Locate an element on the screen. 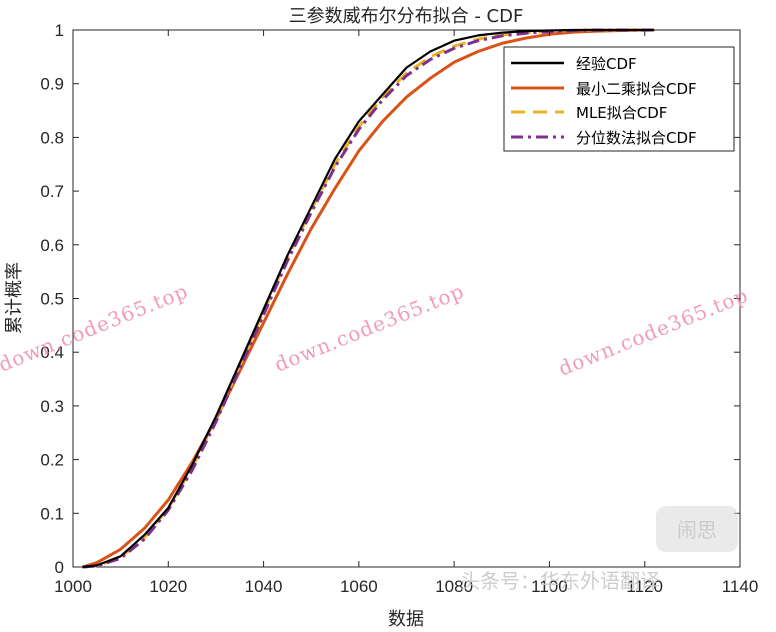 The height and width of the screenshot is (632, 776). x-tick-label: 1120 is located at coordinates (644, 586).